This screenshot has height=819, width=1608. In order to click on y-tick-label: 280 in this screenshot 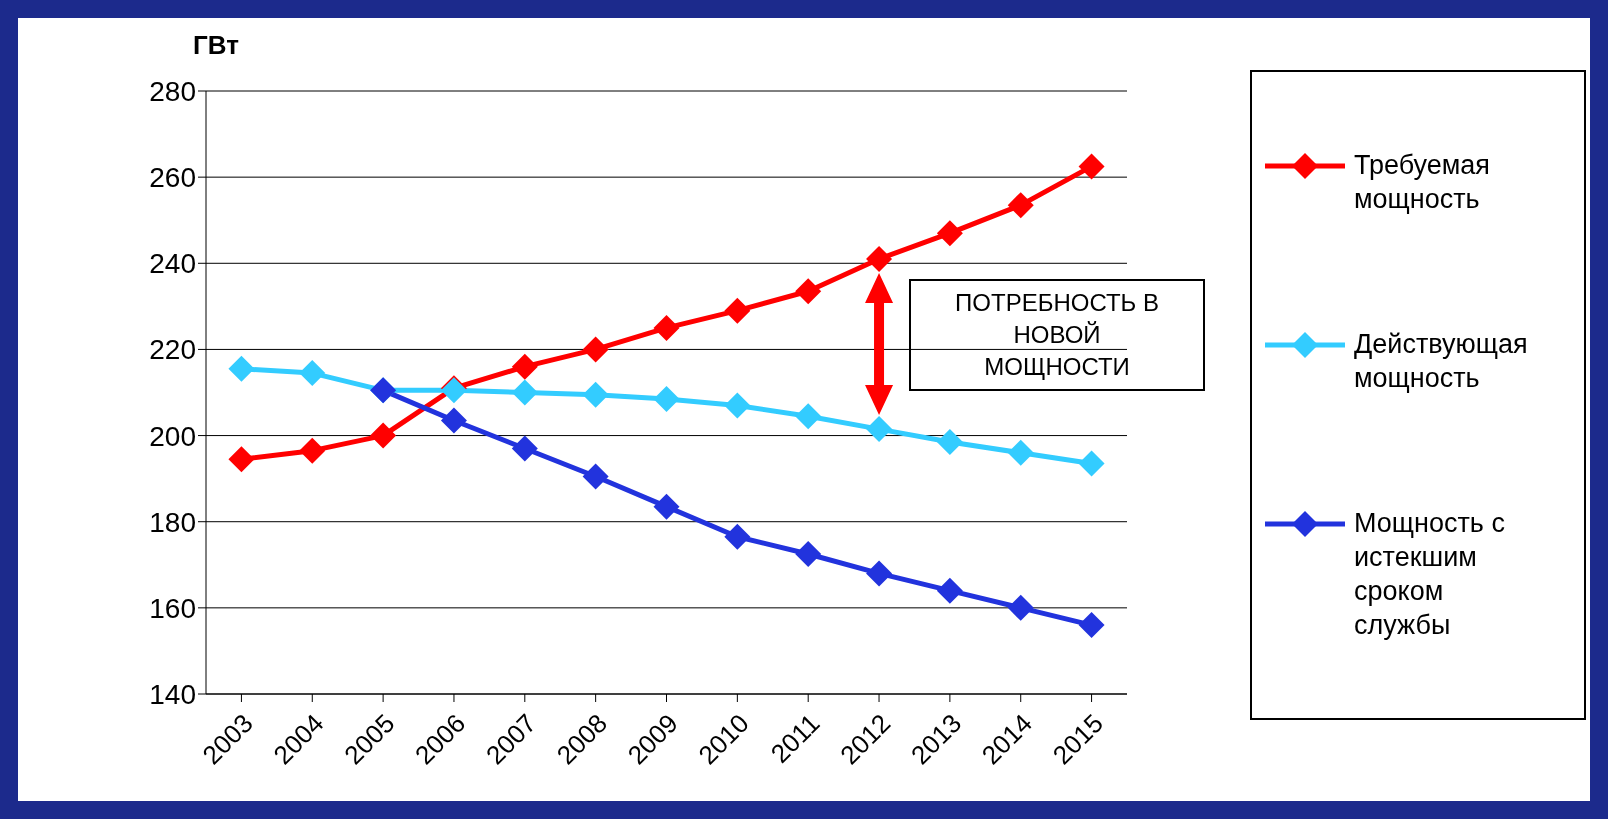, I will do `click(172, 91)`.